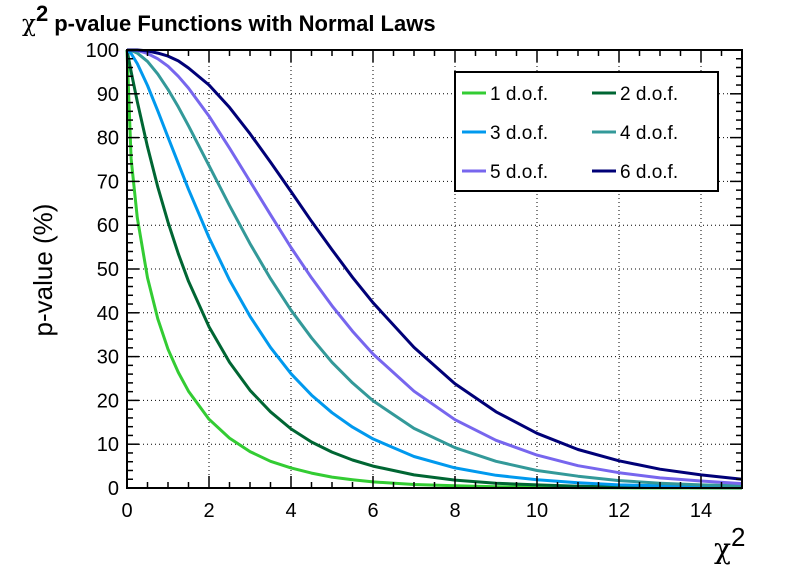 The height and width of the screenshot is (574, 798). I want to click on legend-label-1: 1 d.o.f., so click(519, 94).